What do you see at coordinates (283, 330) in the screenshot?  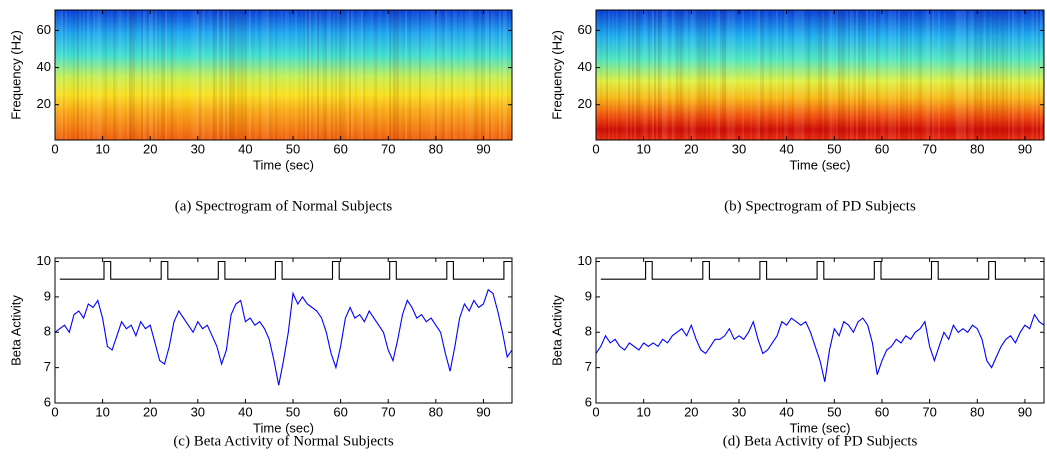 I see `axes-frame` at bounding box center [283, 330].